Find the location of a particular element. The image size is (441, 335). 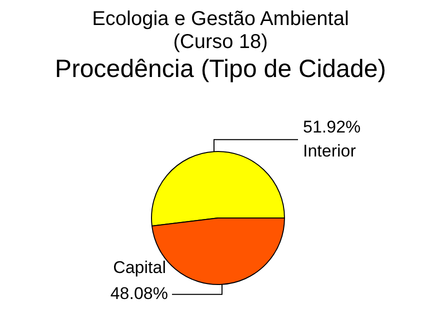

data-label: 51.92% is located at coordinates (332, 126).